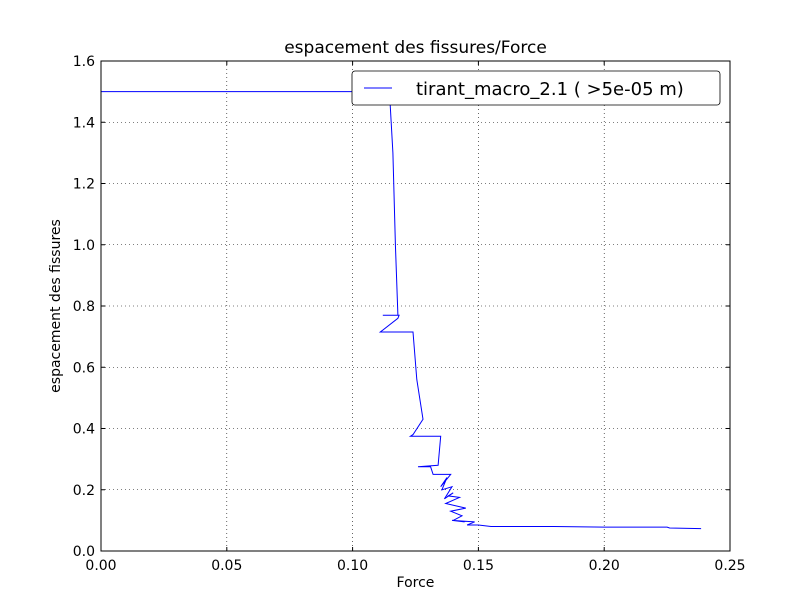 The height and width of the screenshot is (612, 812). Describe the element at coordinates (84, 552) in the screenshot. I see `y-tick-label: 0.0` at that location.